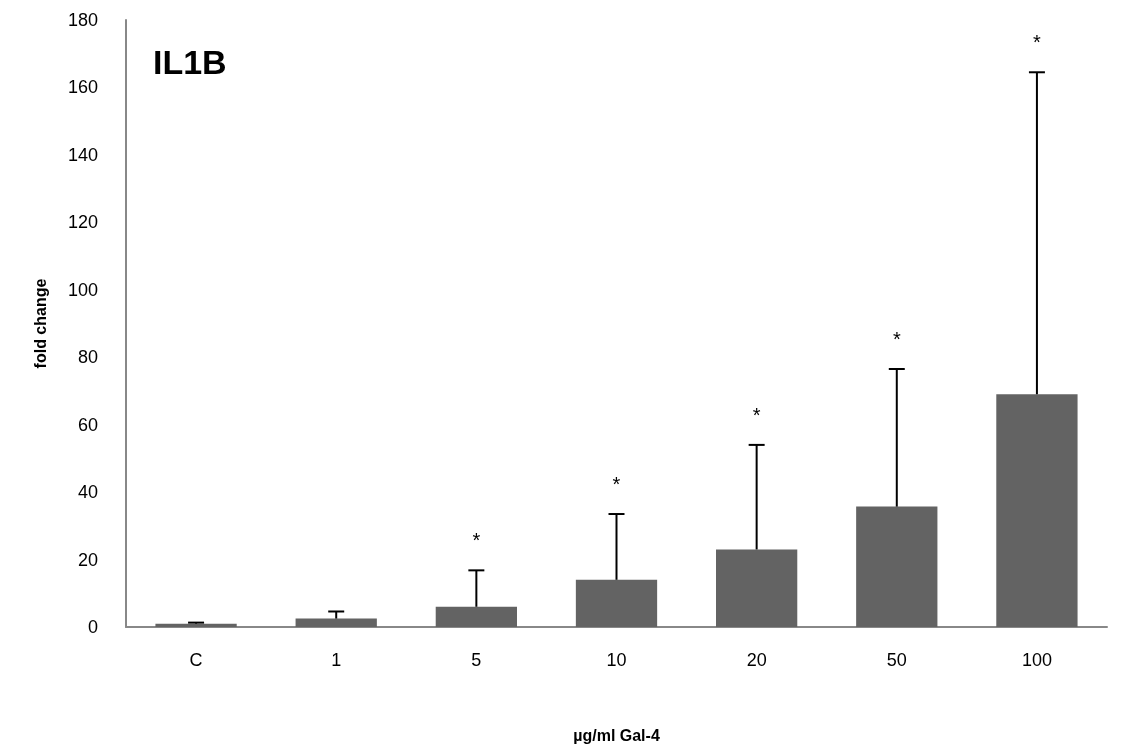 Image resolution: width=1129 pixels, height=749 pixels. Describe the element at coordinates (1036, 660) in the screenshot. I see `x-tick-label: 100` at that location.